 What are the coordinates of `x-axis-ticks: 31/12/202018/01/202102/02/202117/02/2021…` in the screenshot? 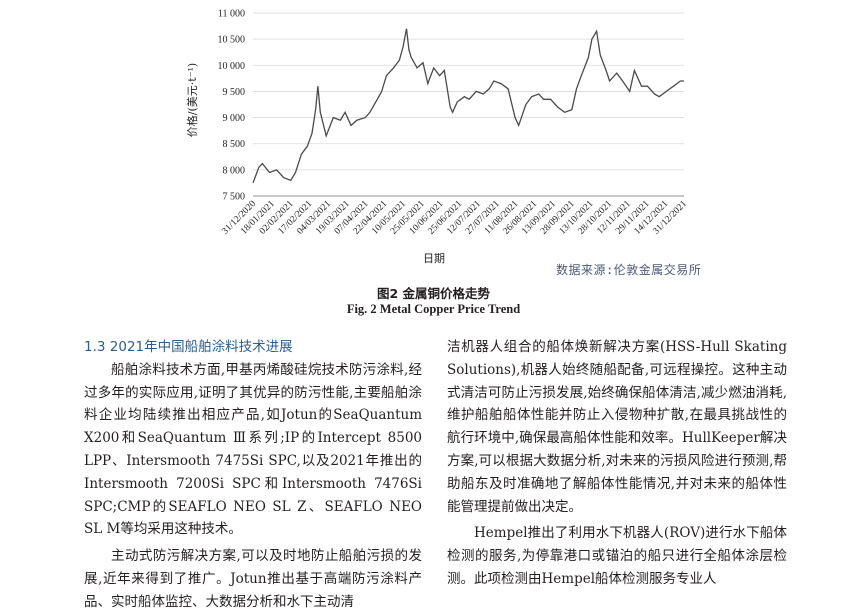 It's located at (454, 218).